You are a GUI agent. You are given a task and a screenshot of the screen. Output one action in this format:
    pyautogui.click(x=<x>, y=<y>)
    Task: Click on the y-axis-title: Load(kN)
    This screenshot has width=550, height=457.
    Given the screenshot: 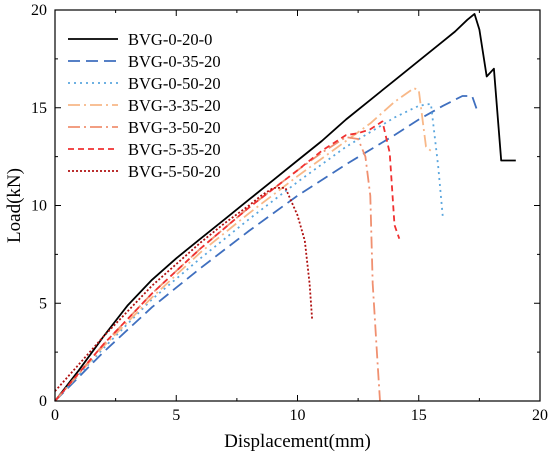 What is the action you would take?
    pyautogui.click(x=14, y=205)
    